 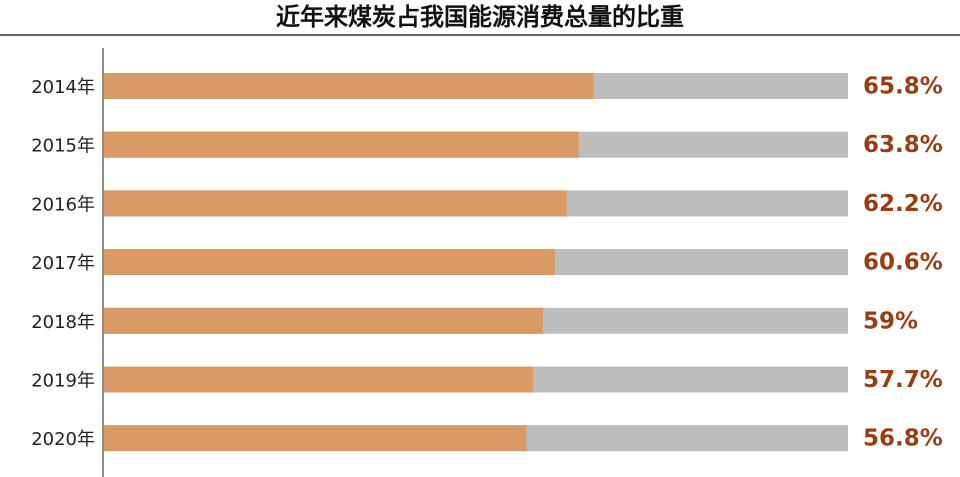 I want to click on y-tick-label: 2018年, so click(x=63, y=322).